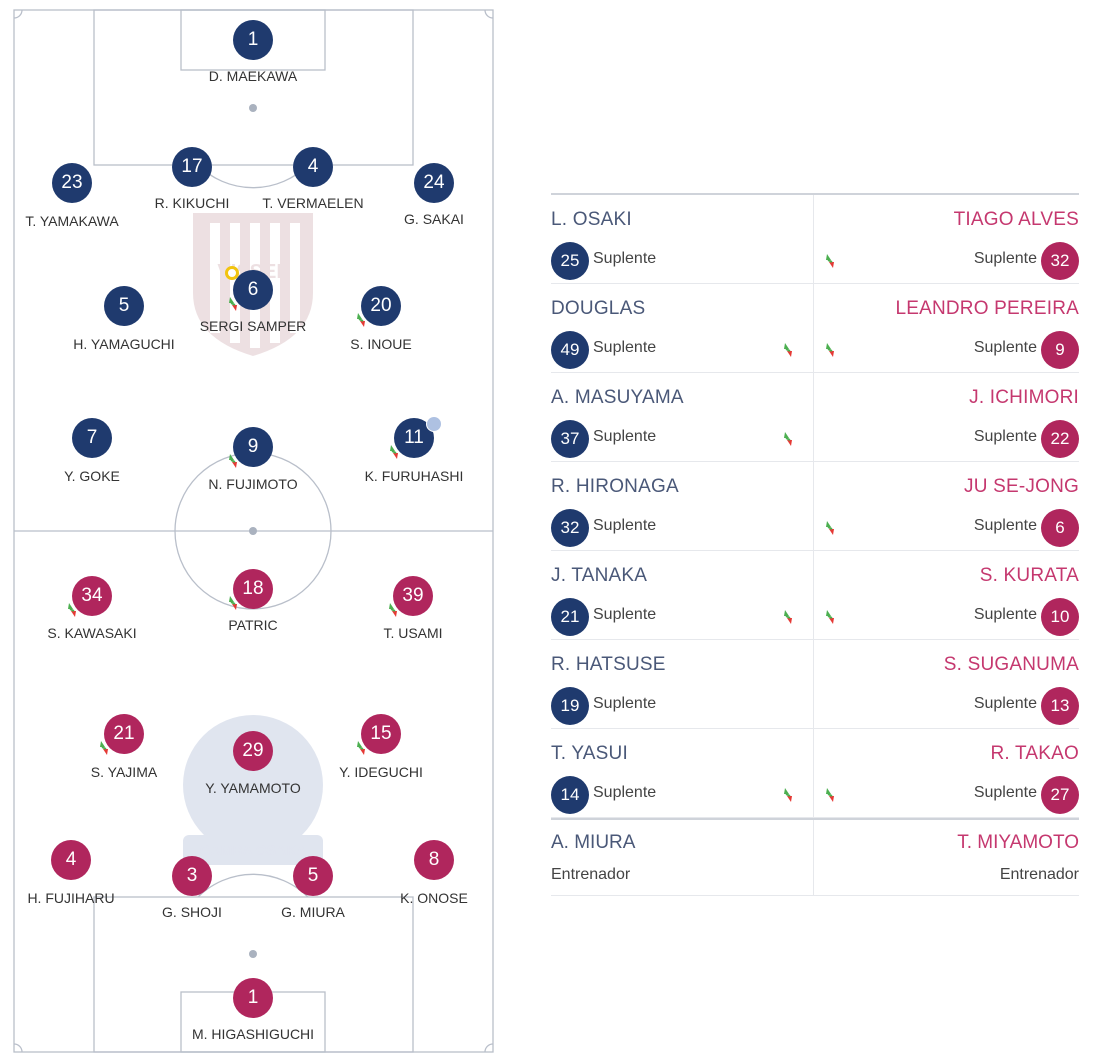  Describe the element at coordinates (570, 617) in the screenshot. I see `home-sub-number-badge: 21` at that location.